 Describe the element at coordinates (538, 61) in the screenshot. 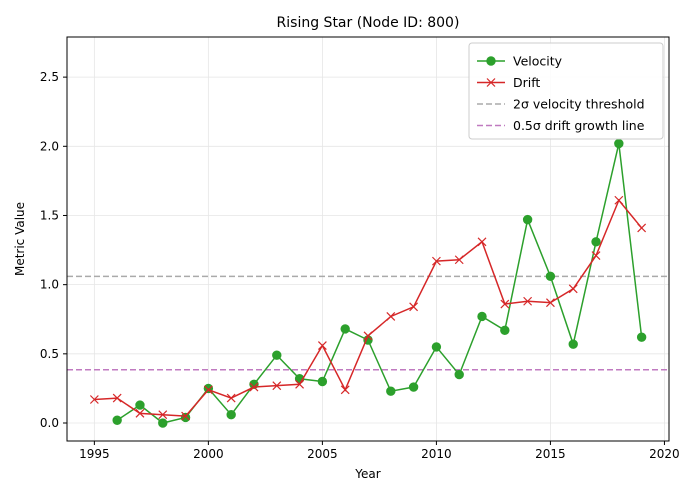

I see `legend-label: Velocity` at that location.